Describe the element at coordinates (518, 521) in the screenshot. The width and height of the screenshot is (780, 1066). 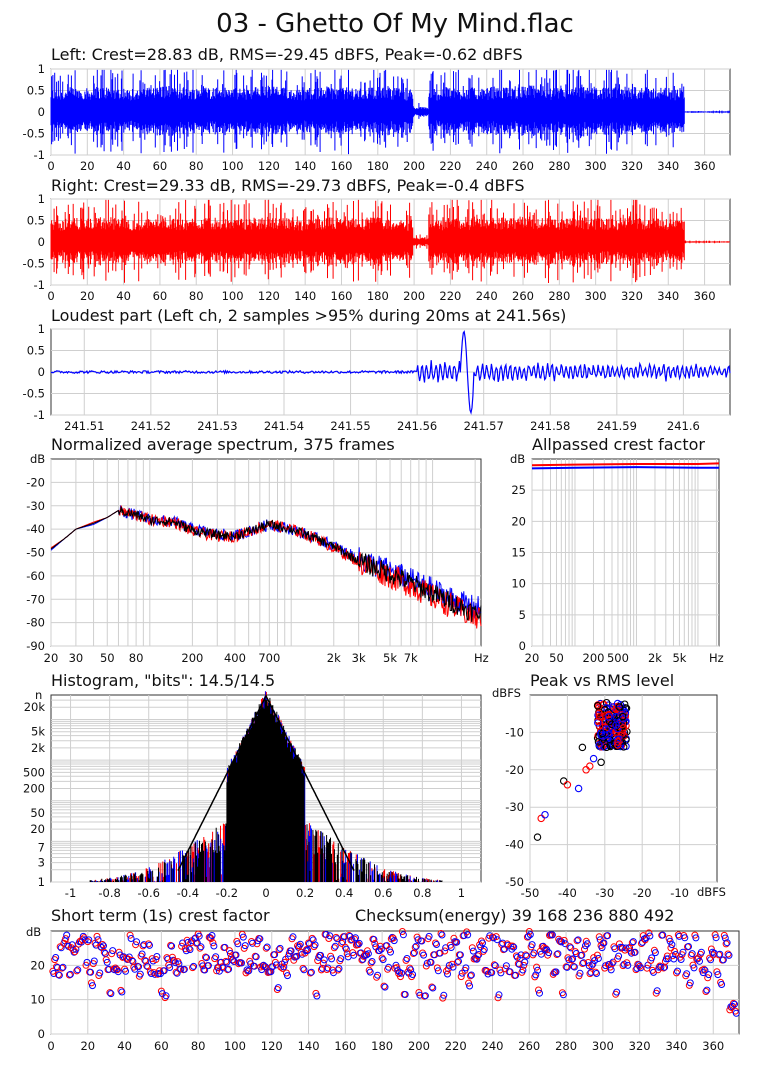
I see `allpassed-y-tick: 20` at that location.